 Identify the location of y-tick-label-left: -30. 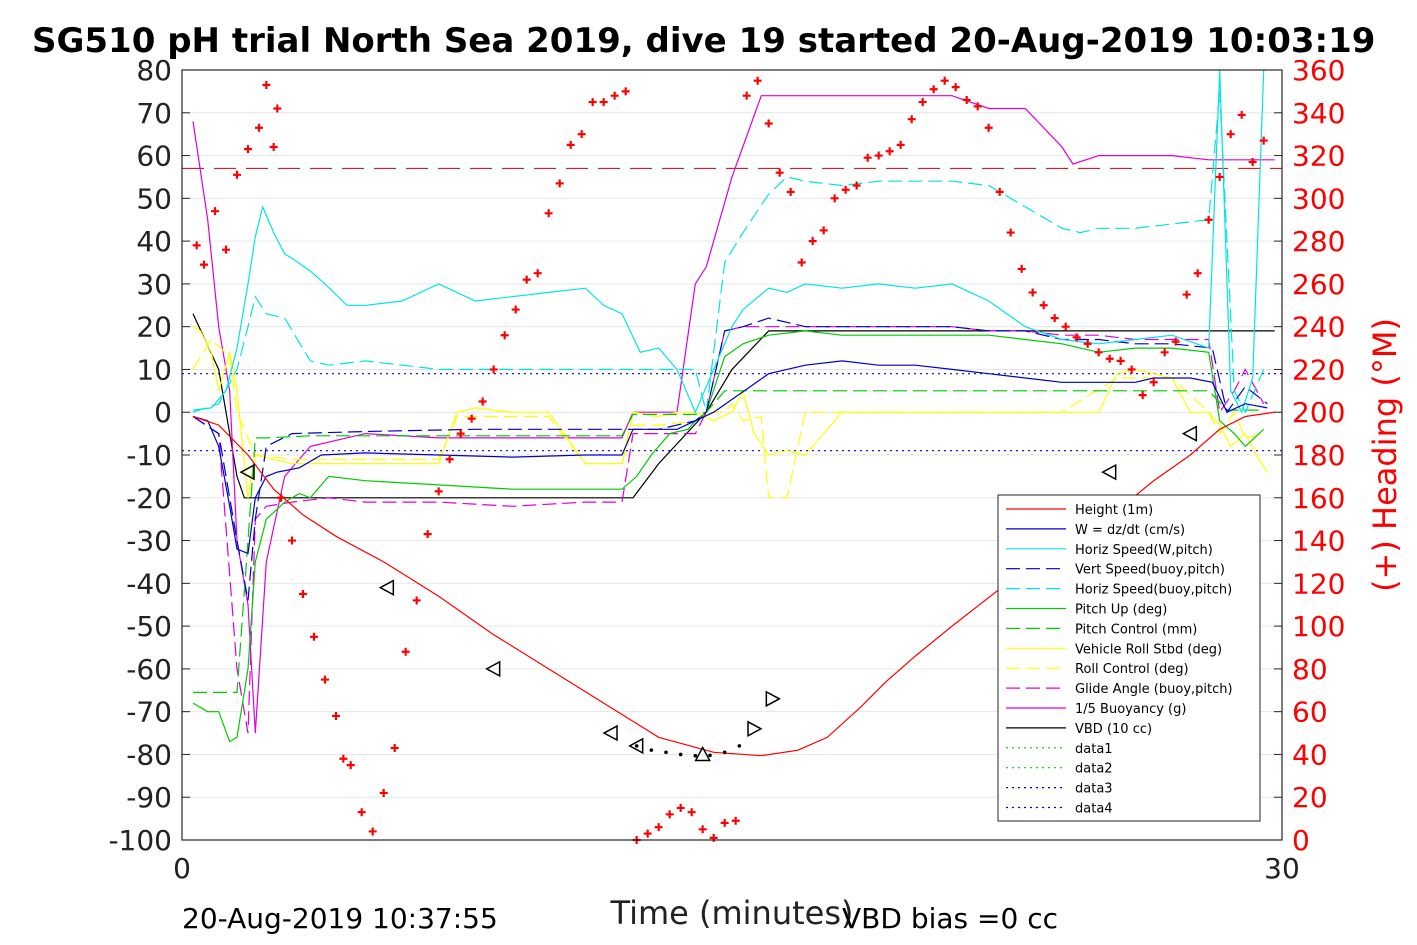
(149, 541).